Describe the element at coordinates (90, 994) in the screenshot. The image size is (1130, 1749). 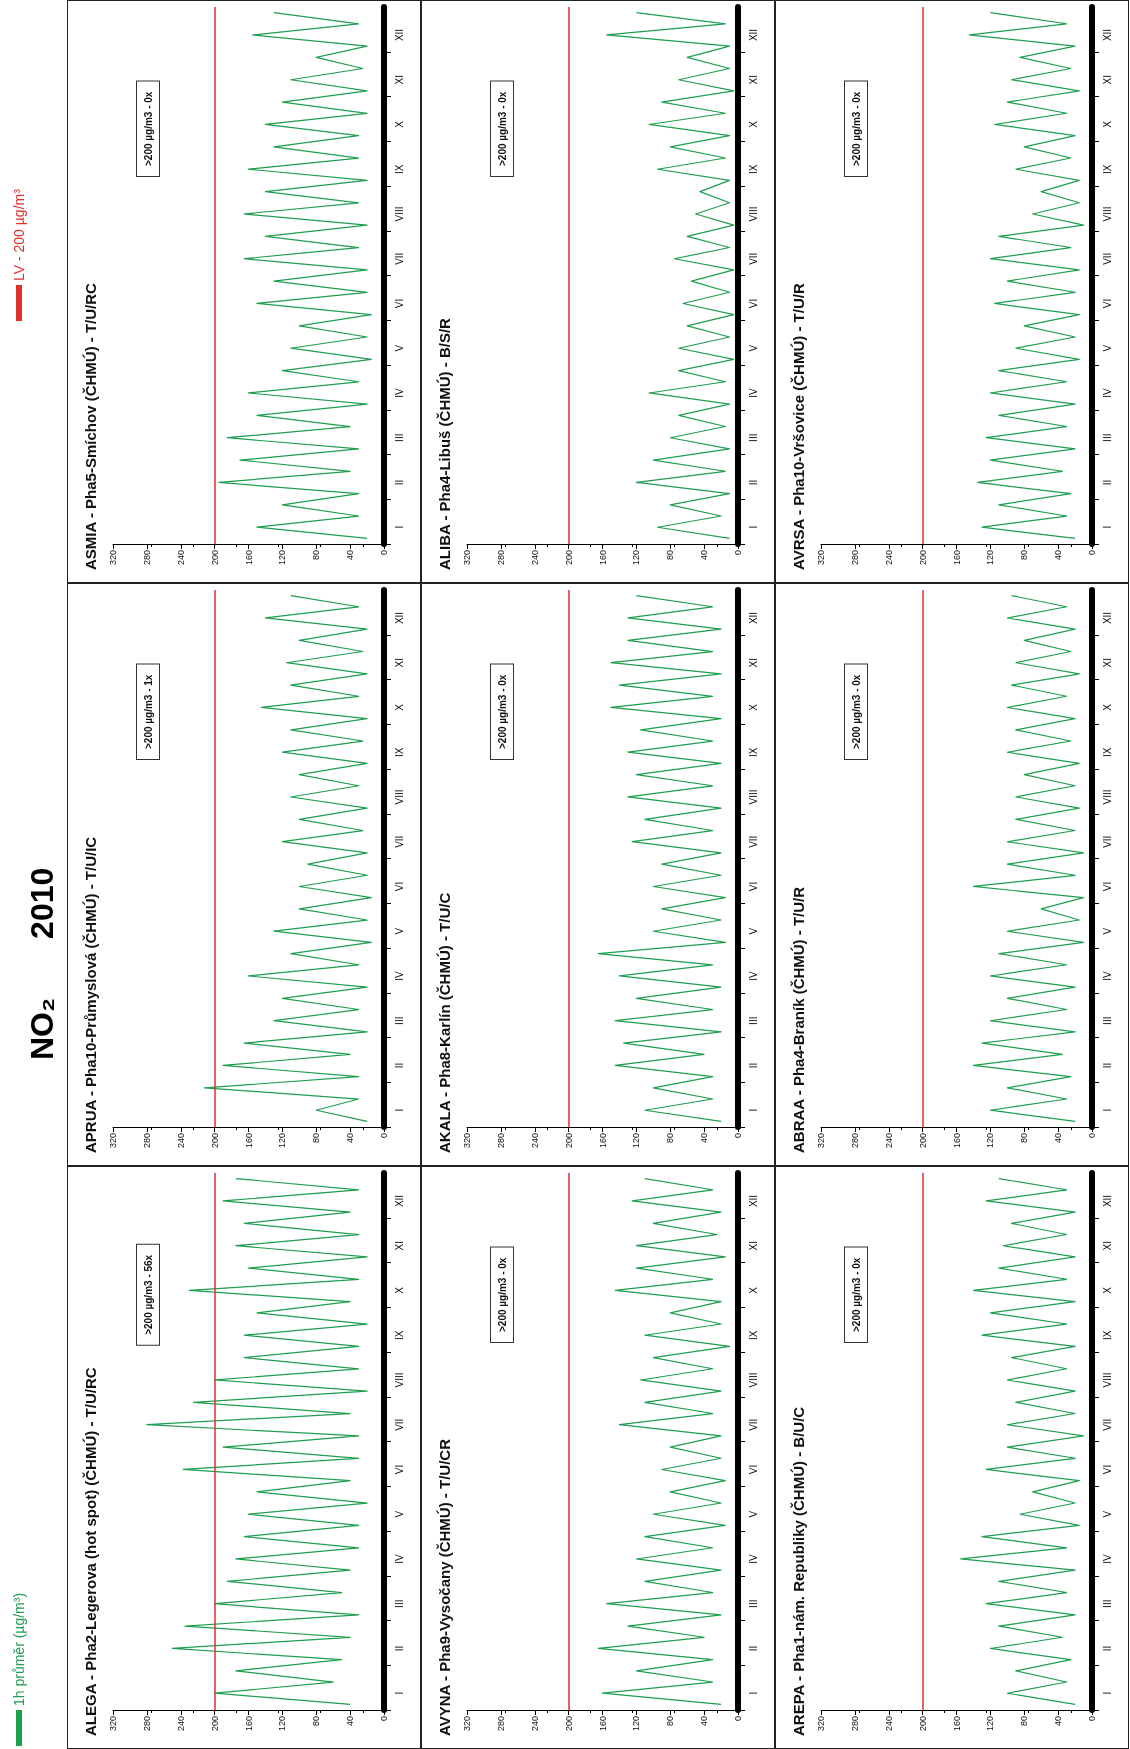
I see `text: APRUA - Pha10-Průmyslová (ČHMÚ) - T/U/IC` at that location.